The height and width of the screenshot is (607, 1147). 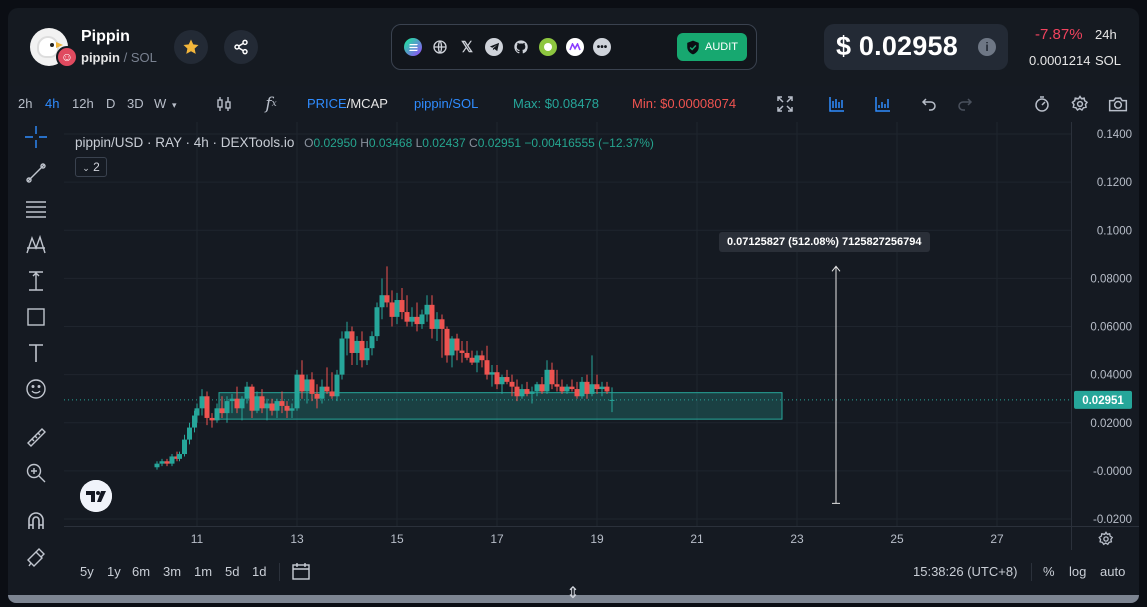 What do you see at coordinates (83, 103) in the screenshot?
I see `interval-12h: 12h` at bounding box center [83, 103].